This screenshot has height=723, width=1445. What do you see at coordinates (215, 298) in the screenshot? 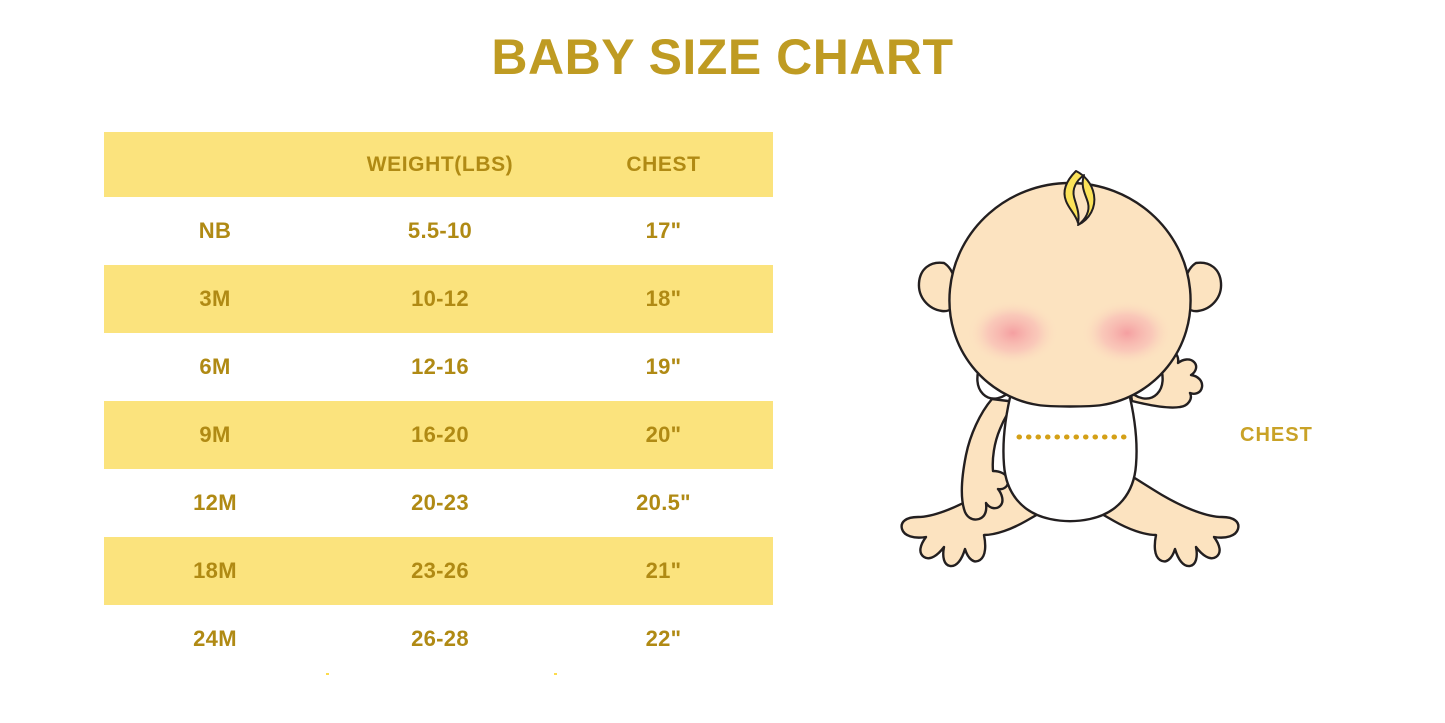
I see `cell-size: 3M` at bounding box center [215, 298].